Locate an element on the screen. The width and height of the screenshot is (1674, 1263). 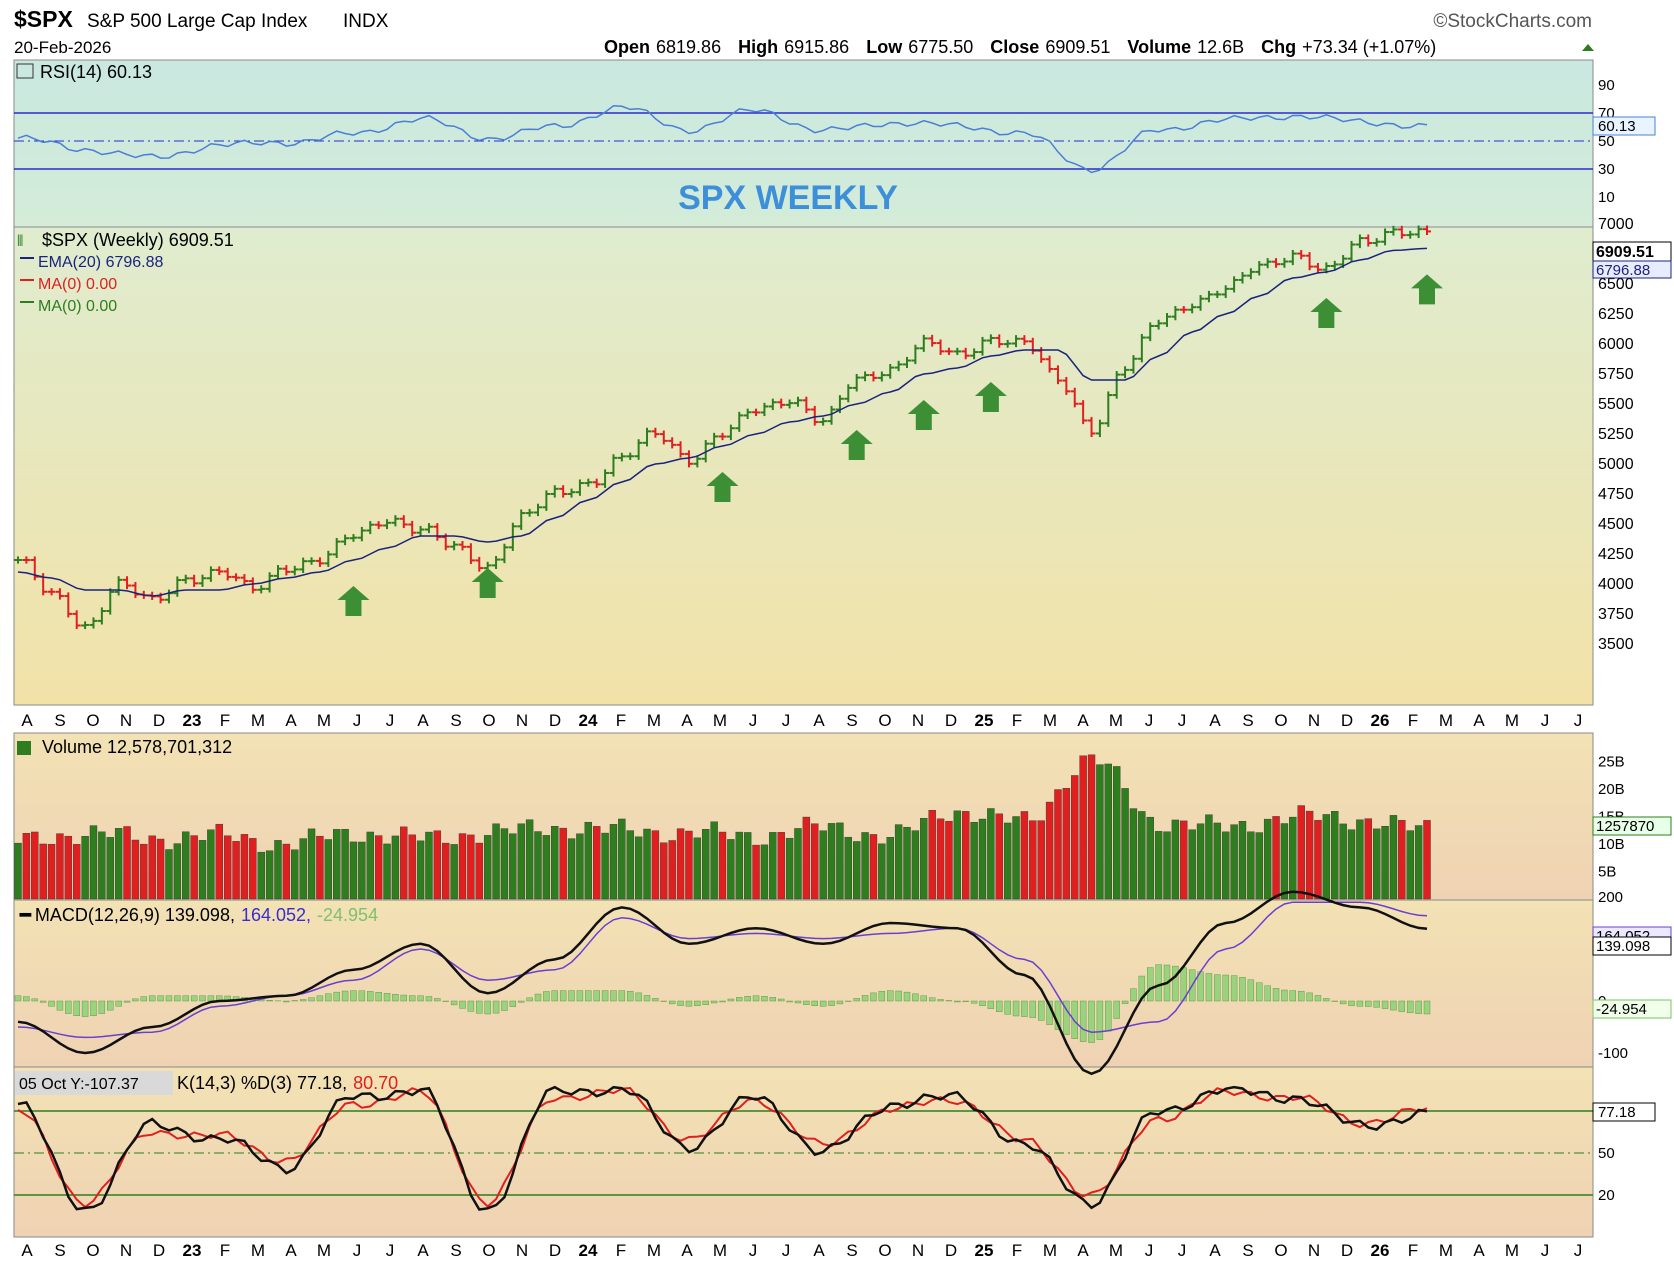
price-last-close: 6909.51 is located at coordinates (1625, 252).